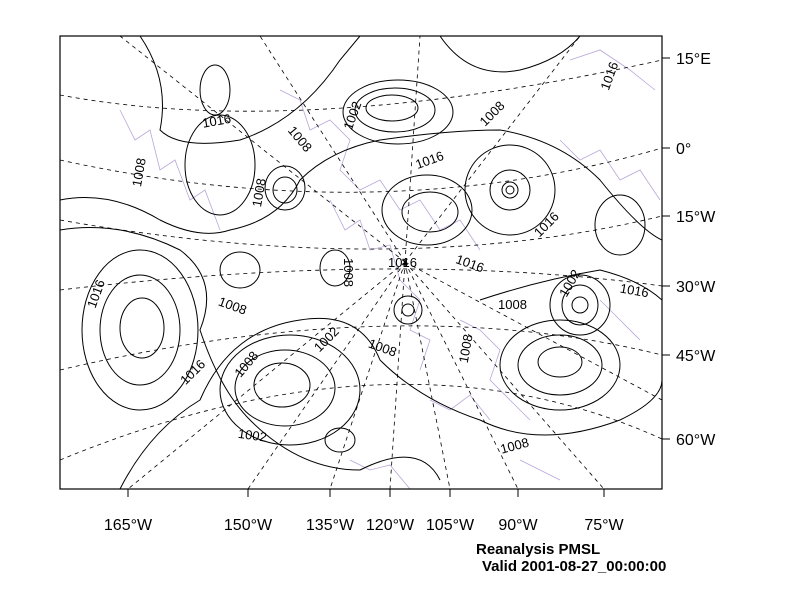  What do you see at coordinates (538, 549) in the screenshot?
I see `map-title: Reanalysis PMSL` at bounding box center [538, 549].